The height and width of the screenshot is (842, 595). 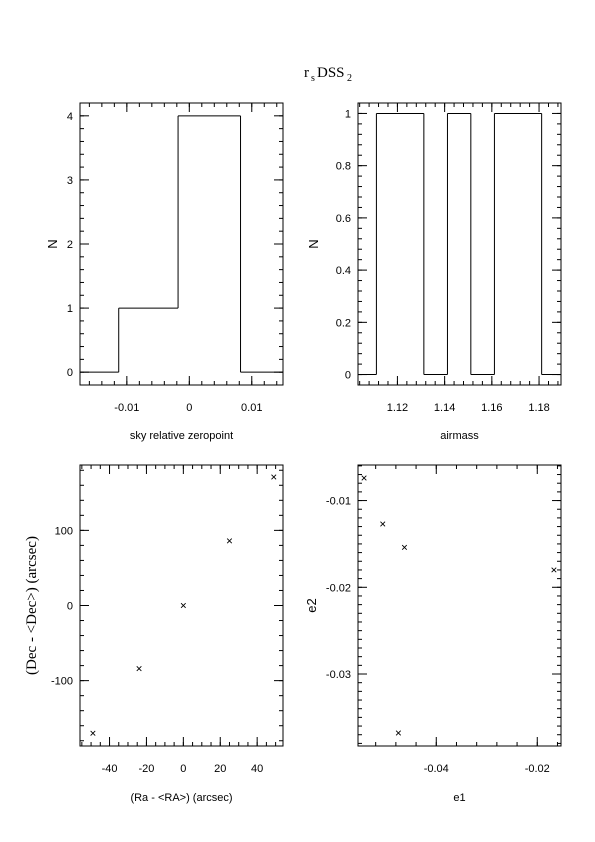 What do you see at coordinates (491, 408) in the screenshot?
I see `x-tick-label: 1.16` at bounding box center [491, 408].